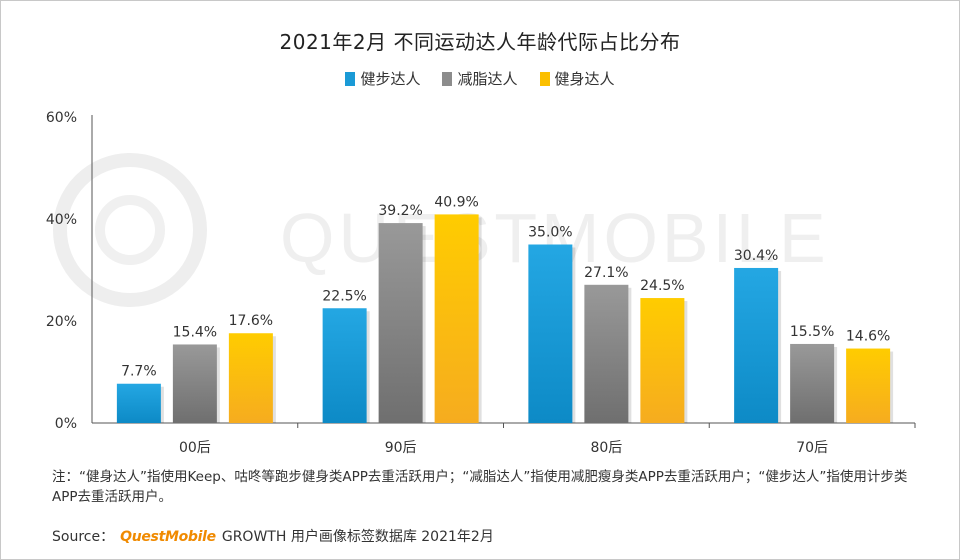 The width and height of the screenshot is (960, 560). What do you see at coordinates (550, 233) in the screenshot?
I see `data-label: 35.0%` at bounding box center [550, 233].